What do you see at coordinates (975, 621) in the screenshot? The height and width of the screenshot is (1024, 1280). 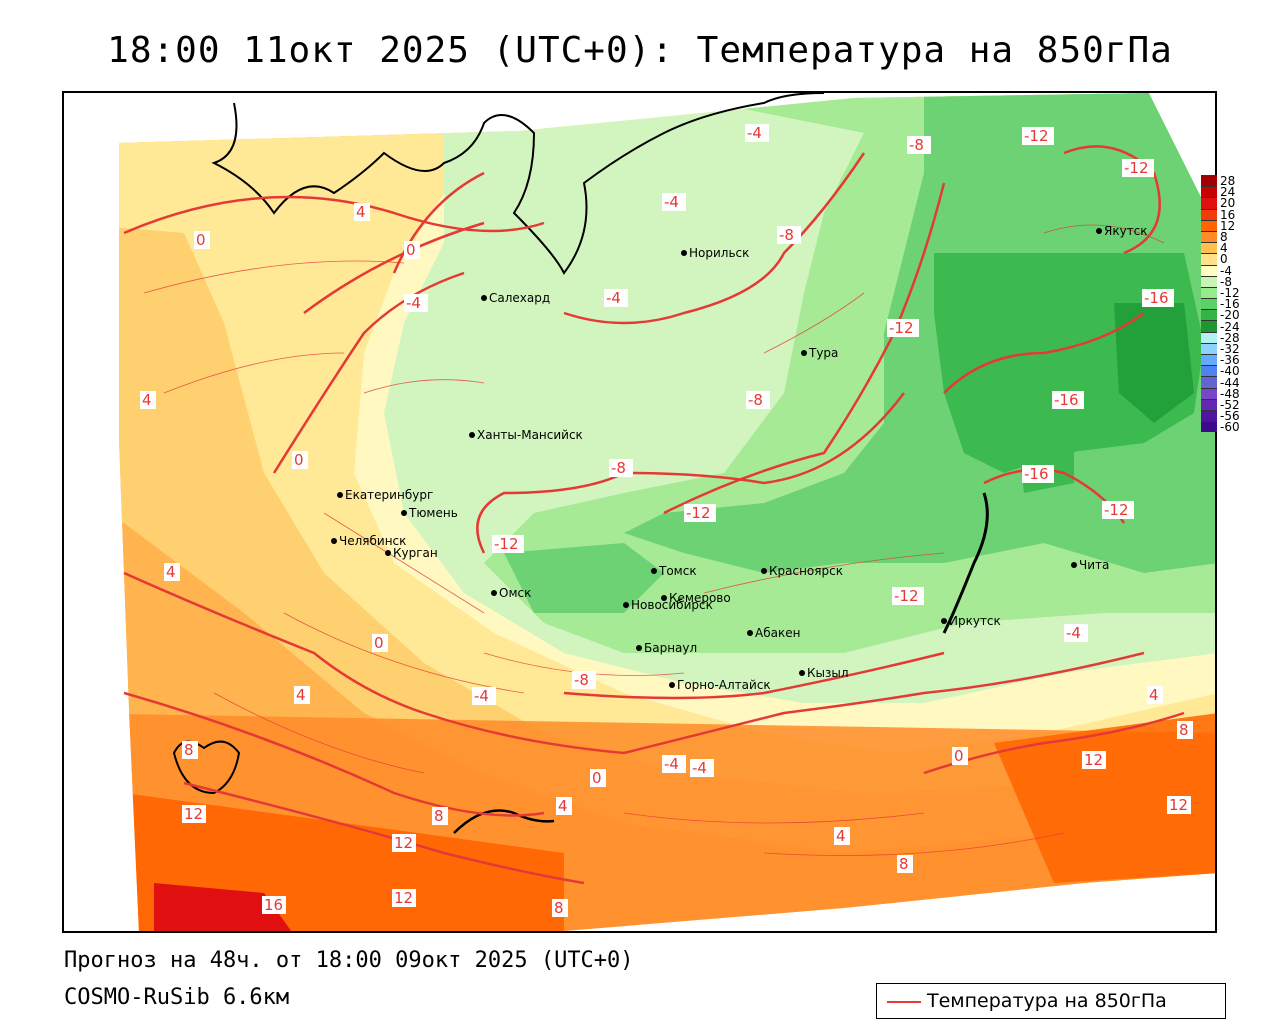 I see `city-label: Иркутск` at bounding box center [975, 621].